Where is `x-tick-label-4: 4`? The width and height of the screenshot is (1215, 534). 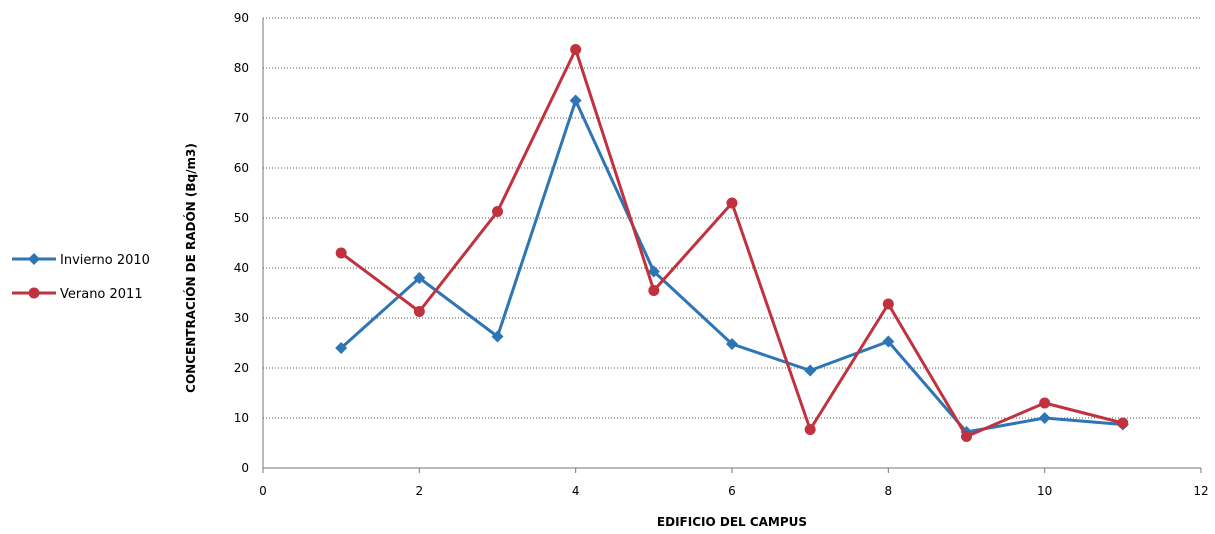
x-tick-label-4: 4 is located at coordinates (576, 491).